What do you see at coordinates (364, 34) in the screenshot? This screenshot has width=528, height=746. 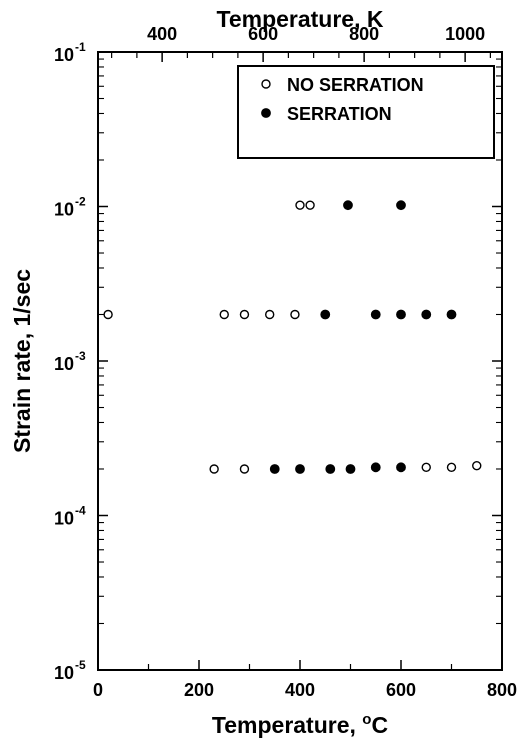 I see `top-tick-label: 800` at bounding box center [364, 34].